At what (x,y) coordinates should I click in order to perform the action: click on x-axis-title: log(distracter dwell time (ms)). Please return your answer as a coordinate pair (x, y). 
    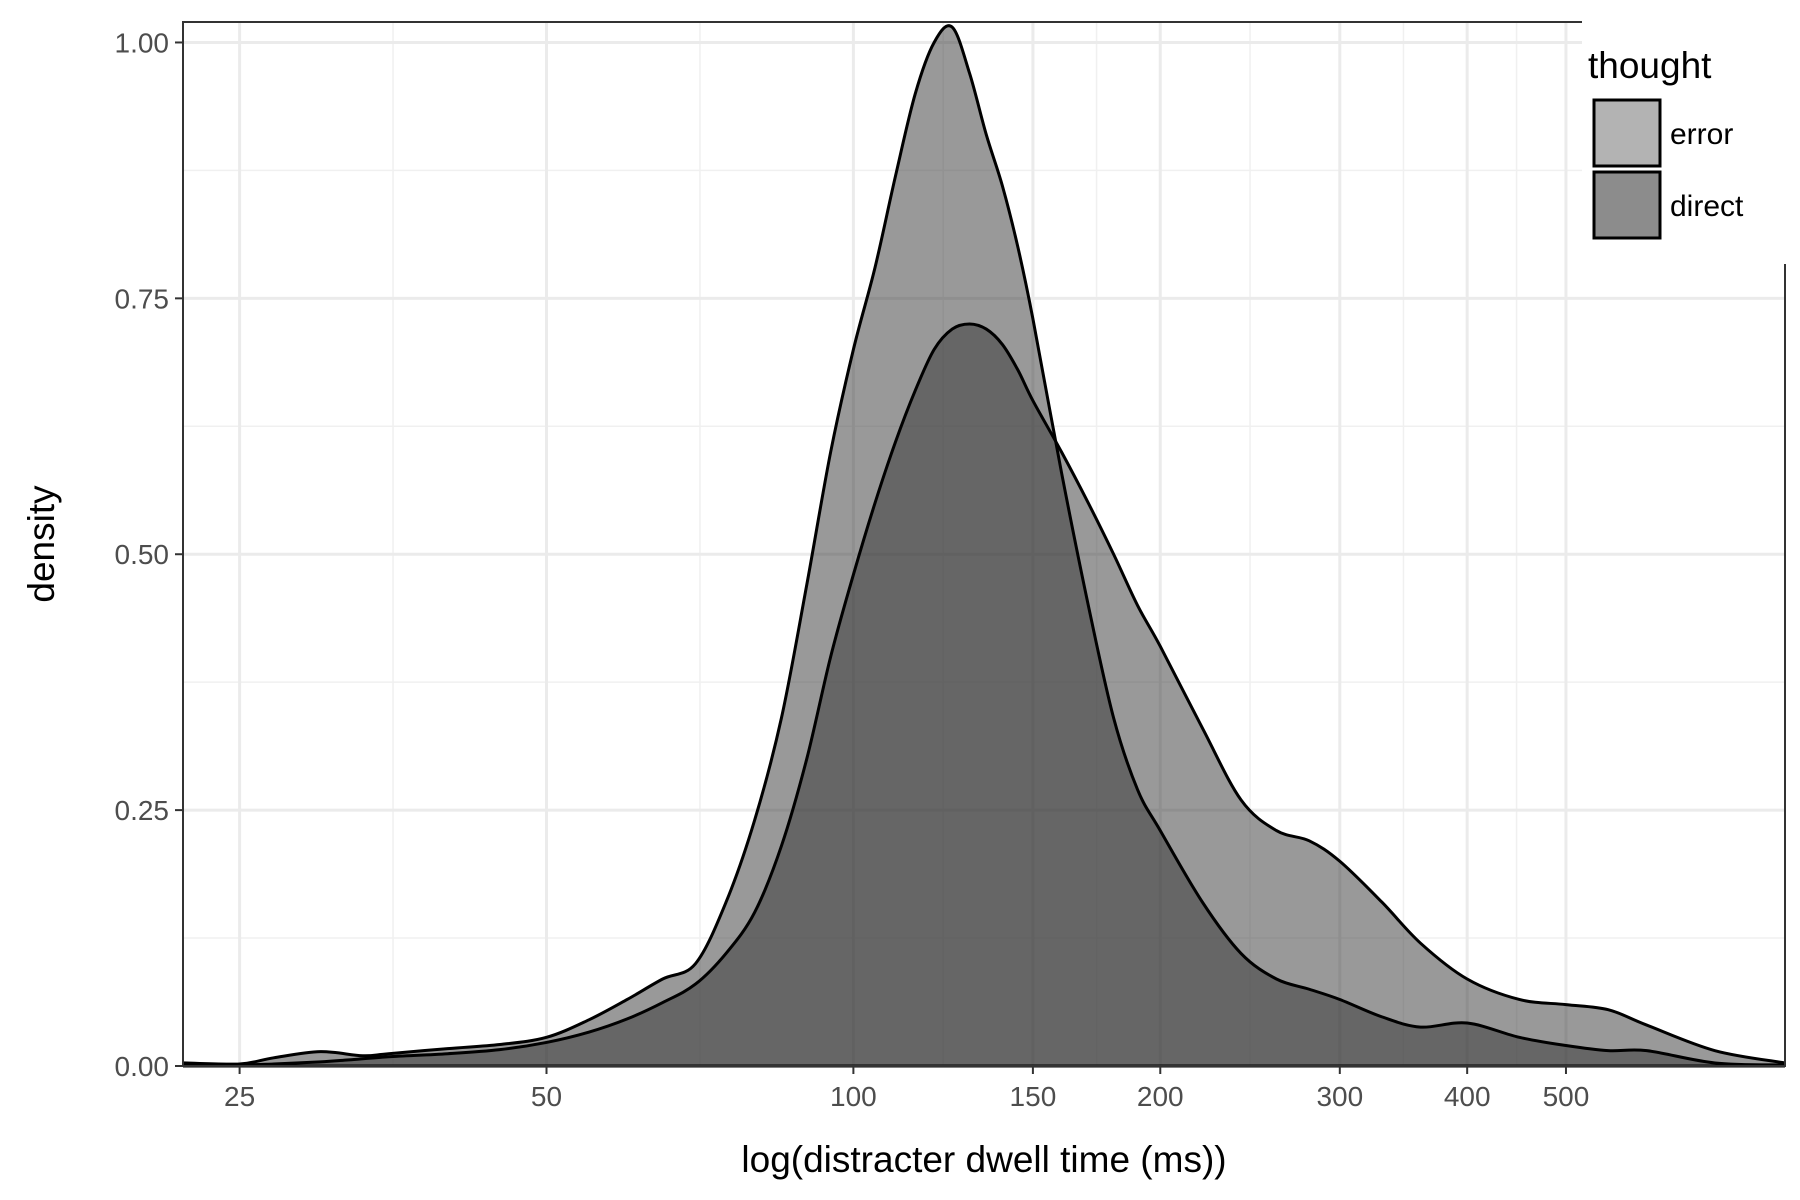
    Looking at the image, I should click on (983, 1159).